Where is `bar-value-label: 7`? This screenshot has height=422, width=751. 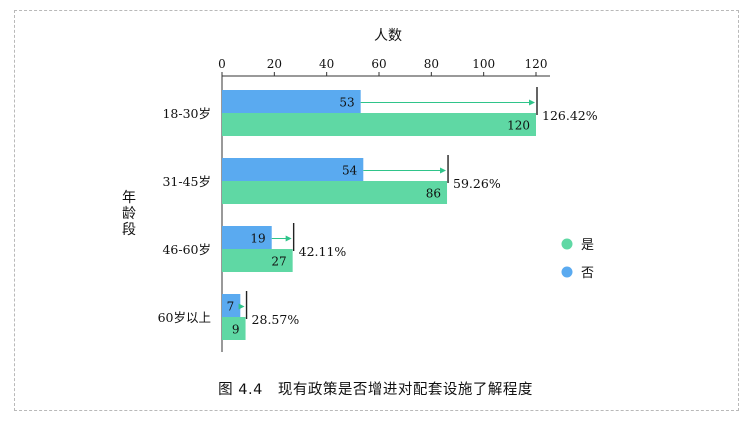
bar-value-label: 7 is located at coordinates (231, 307).